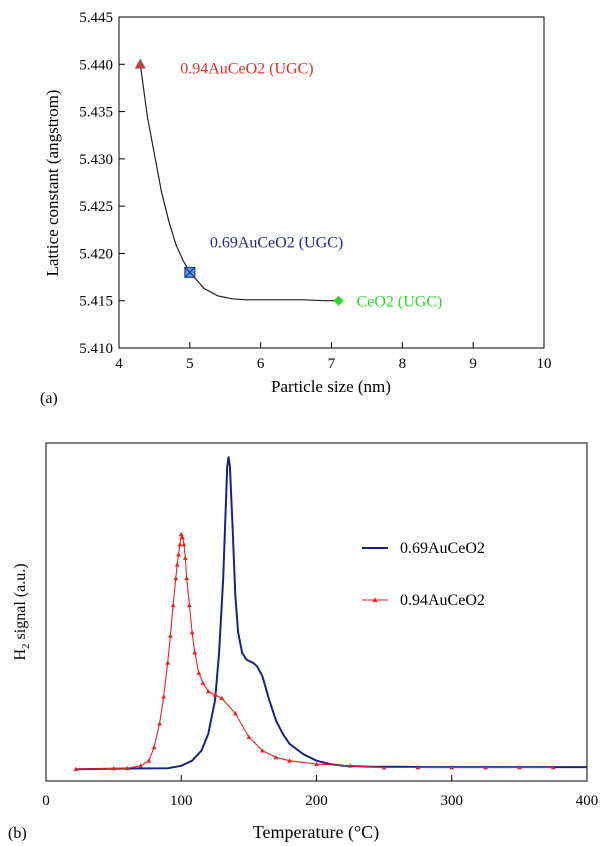 The height and width of the screenshot is (846, 605). Describe the element at coordinates (96, 207) in the screenshot. I see `panel-a-ytick-label: 5.425` at that location.